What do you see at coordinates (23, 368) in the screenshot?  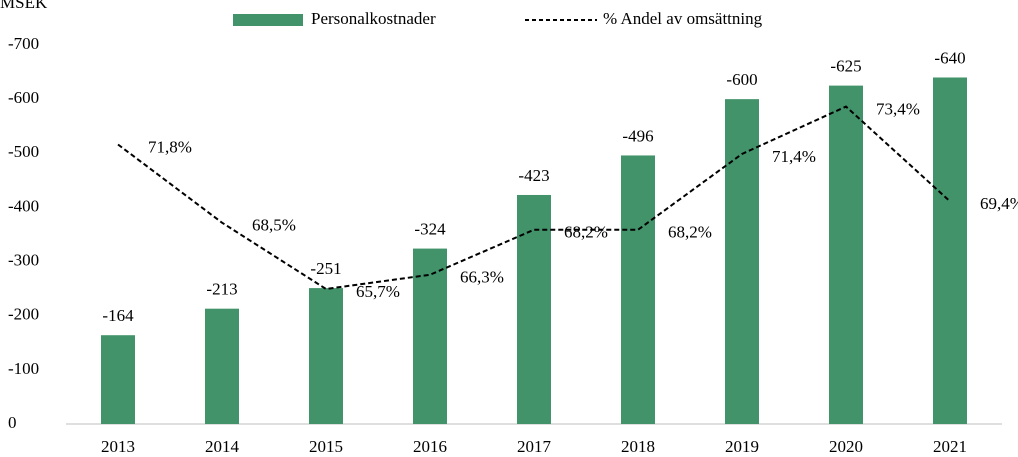 I see `y-tick-label: -100` at bounding box center [23, 368].